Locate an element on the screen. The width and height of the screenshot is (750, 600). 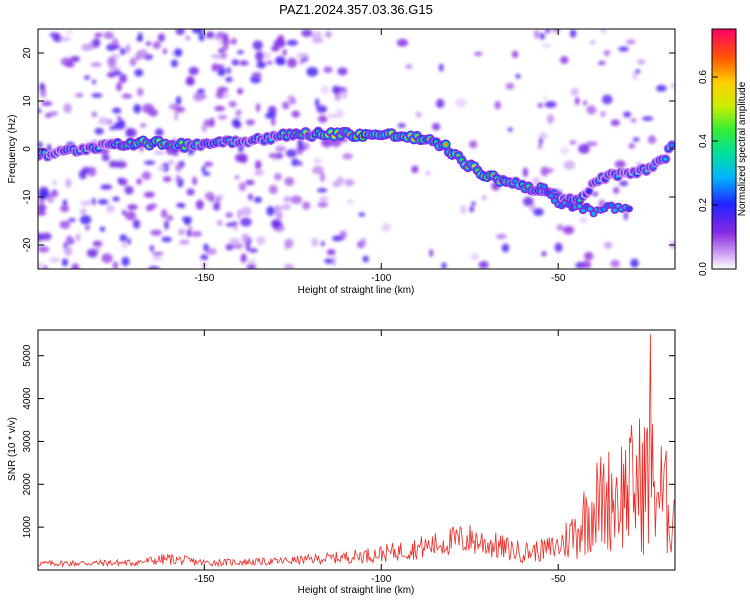
spectrogram-y-label: Frequency (Hz) is located at coordinates (12, 149).